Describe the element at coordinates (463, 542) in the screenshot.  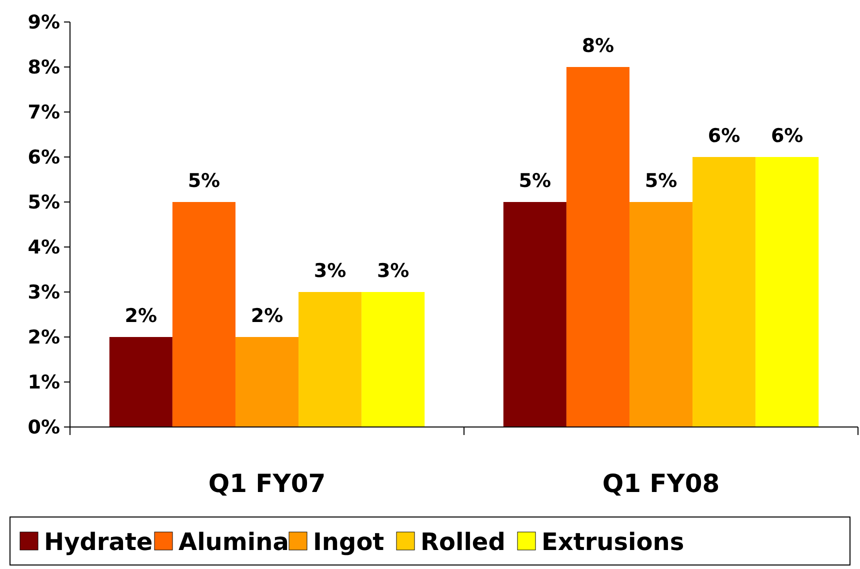
I see `legend-label: Rolled` at that location.